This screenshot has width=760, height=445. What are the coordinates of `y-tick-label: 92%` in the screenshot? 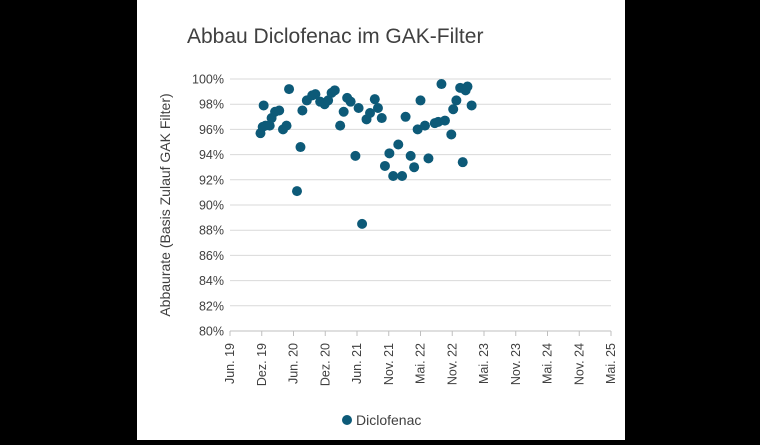 It's located at (211, 180).